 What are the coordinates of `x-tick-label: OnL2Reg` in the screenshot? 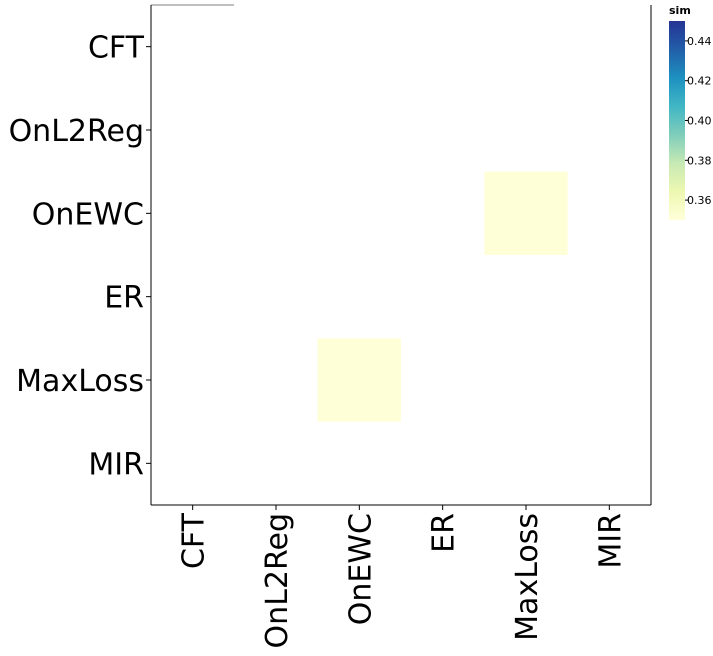 It's located at (277, 580).